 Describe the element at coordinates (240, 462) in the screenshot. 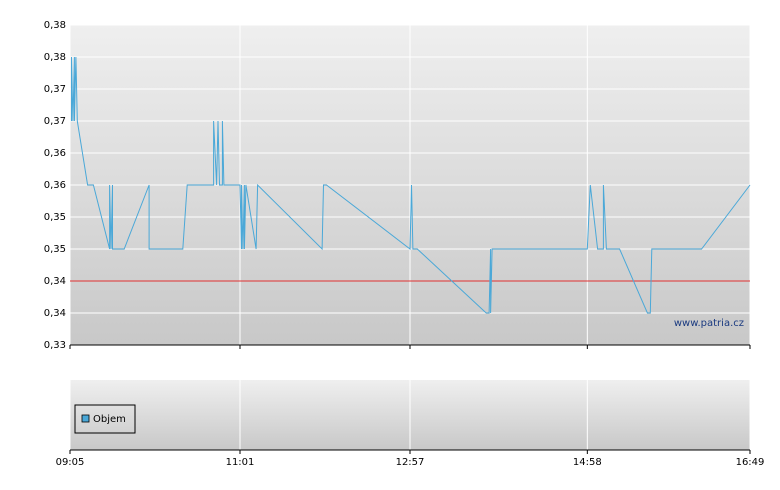

I see `x-tick-label: 11:01` at that location.